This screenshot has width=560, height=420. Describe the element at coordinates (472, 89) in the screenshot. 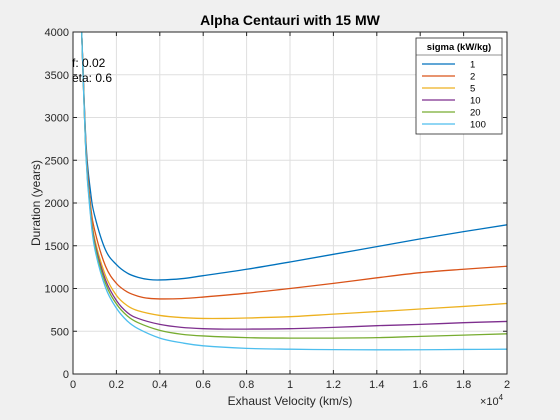

I see `legend-label: 5` at that location.